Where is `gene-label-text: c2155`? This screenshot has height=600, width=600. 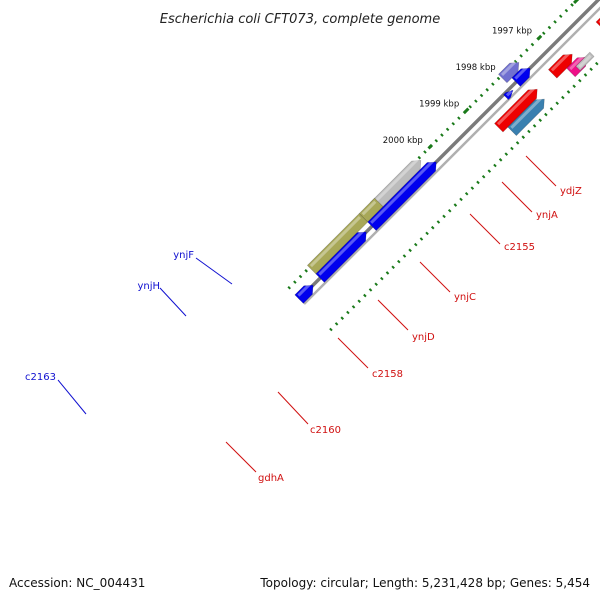
gene-label-text: c2155 is located at coordinates (519, 247).